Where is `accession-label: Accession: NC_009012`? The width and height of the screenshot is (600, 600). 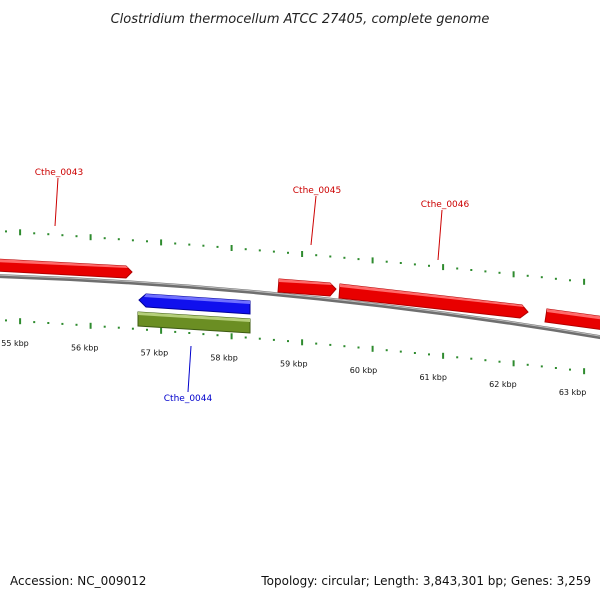 accession-label: Accession: NC_009012 is located at coordinates (78, 581).